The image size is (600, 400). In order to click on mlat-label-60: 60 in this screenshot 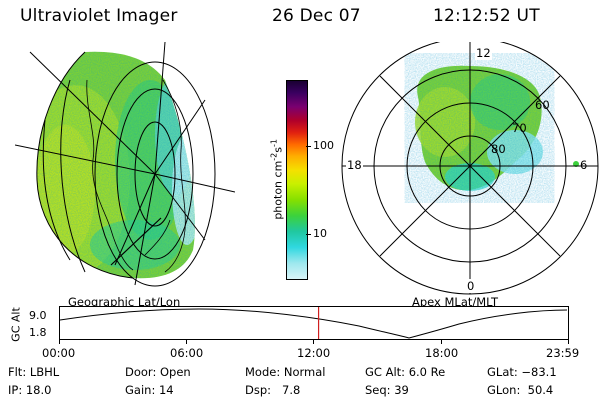, I will do `click(542, 105)`.